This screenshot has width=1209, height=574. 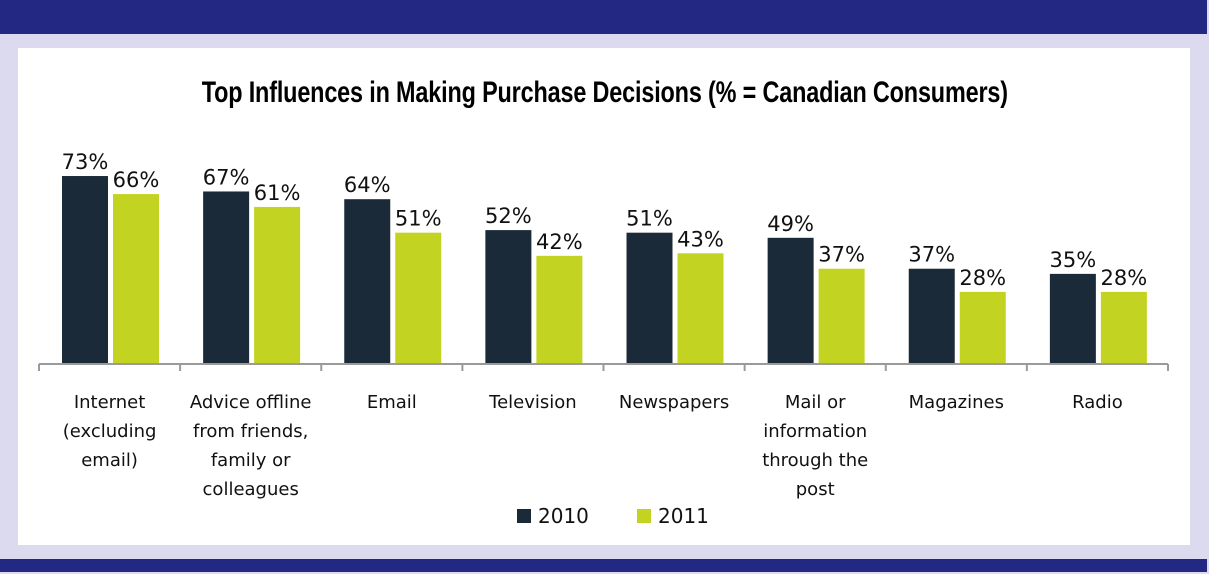 What do you see at coordinates (841, 255) in the screenshot?
I see `data-label-2011-5: 37%` at bounding box center [841, 255].